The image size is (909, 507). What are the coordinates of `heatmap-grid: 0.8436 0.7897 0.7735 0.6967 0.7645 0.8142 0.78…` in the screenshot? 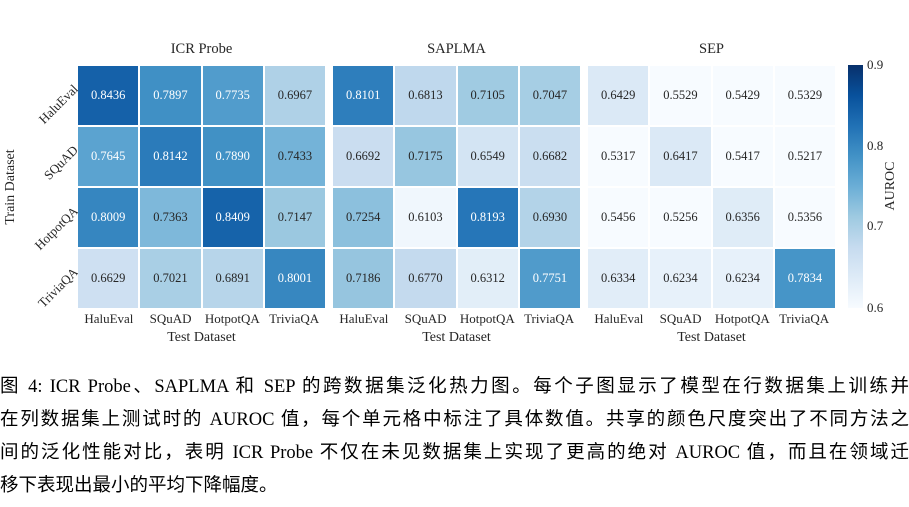 It's located at (201, 187).